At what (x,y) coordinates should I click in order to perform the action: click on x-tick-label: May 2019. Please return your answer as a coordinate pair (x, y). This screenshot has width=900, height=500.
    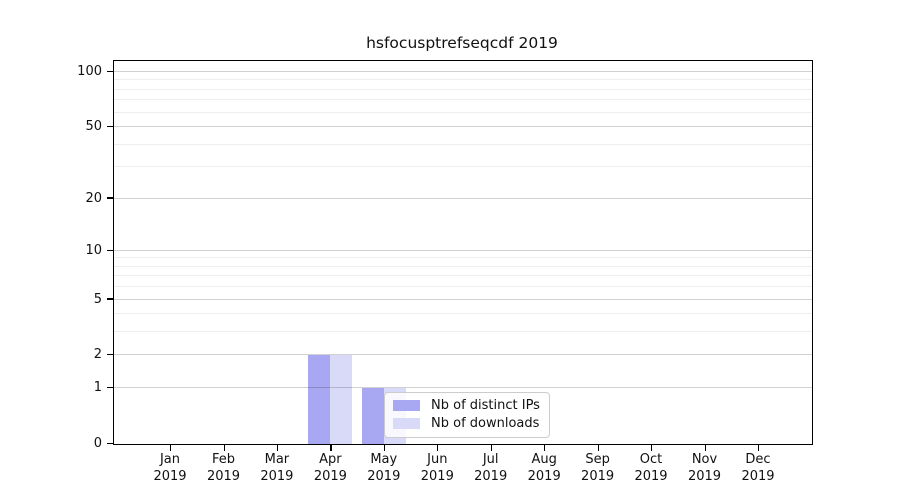
    Looking at the image, I should click on (384, 468).